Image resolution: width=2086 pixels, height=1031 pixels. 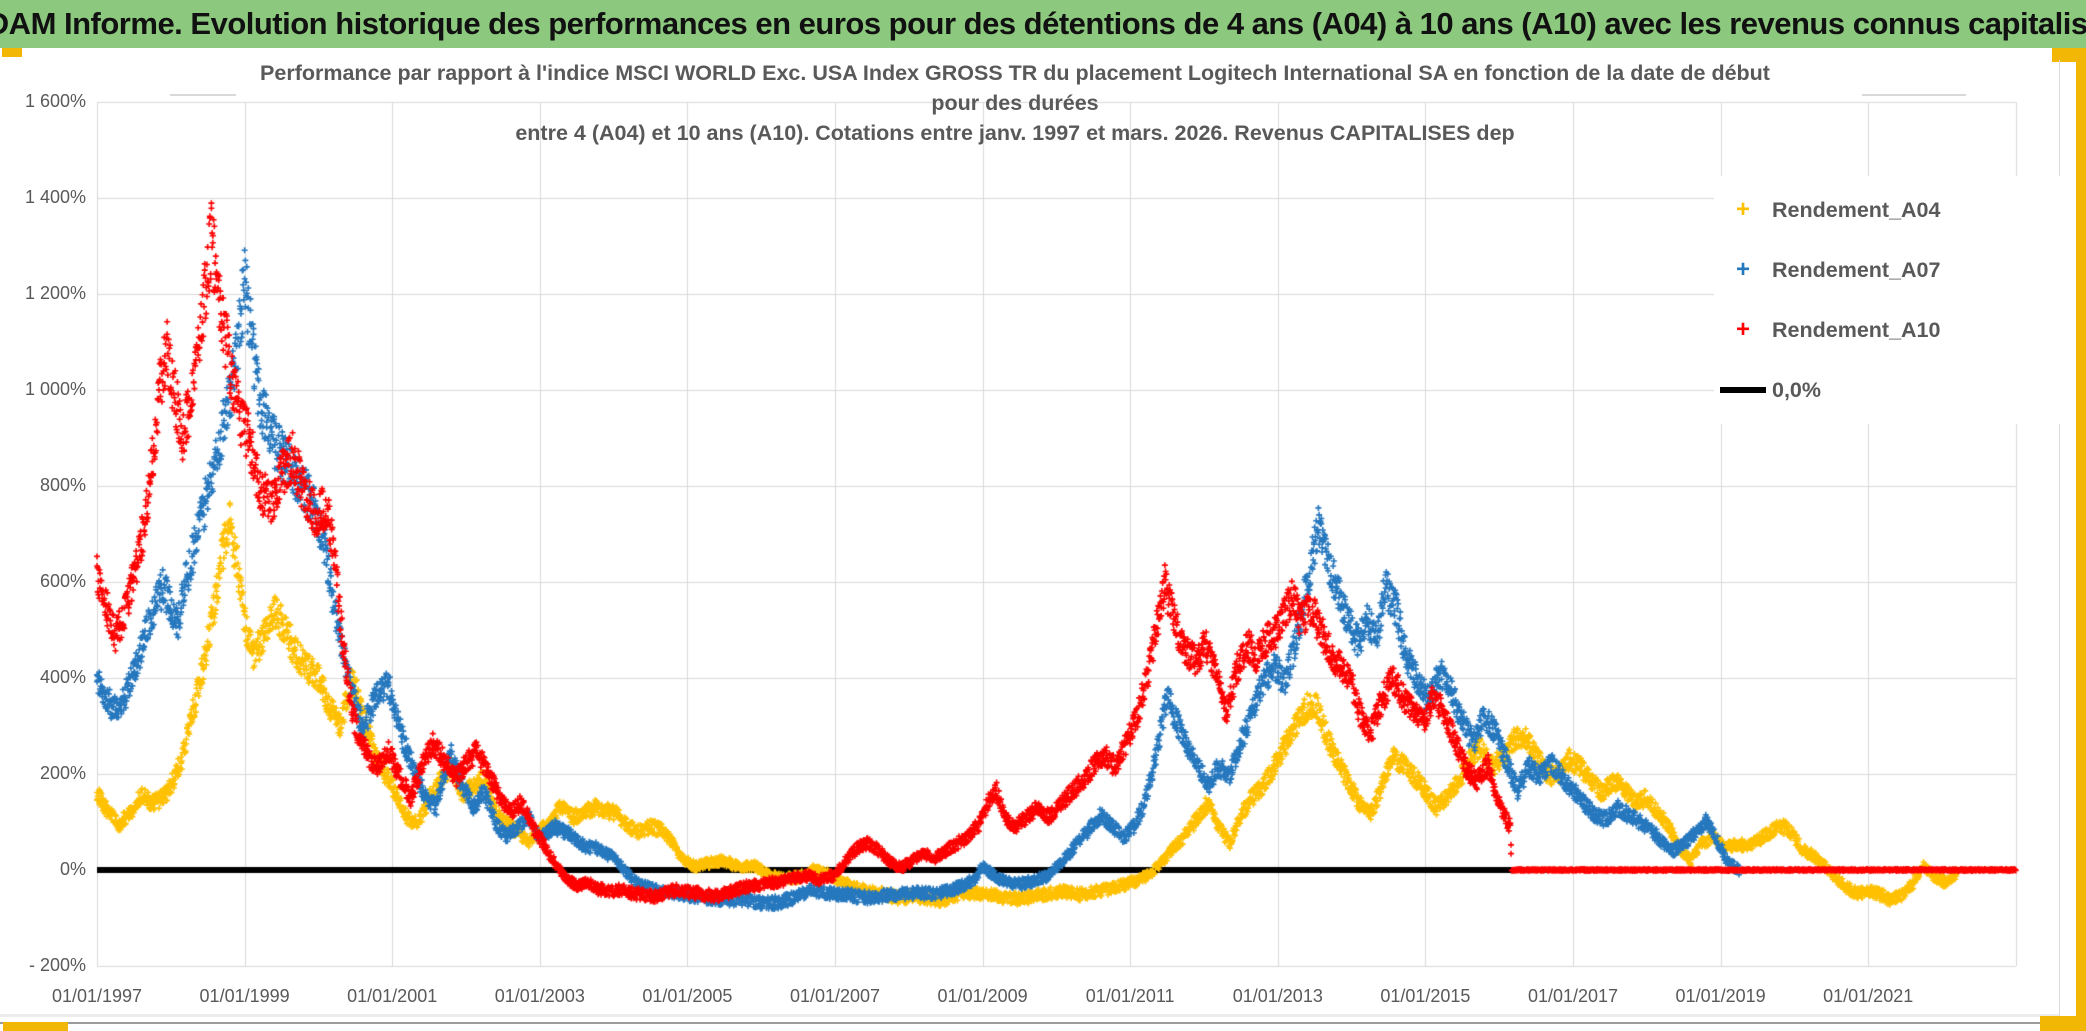 What do you see at coordinates (203, 95) in the screenshot?
I see `title-flank-line-left` at bounding box center [203, 95].